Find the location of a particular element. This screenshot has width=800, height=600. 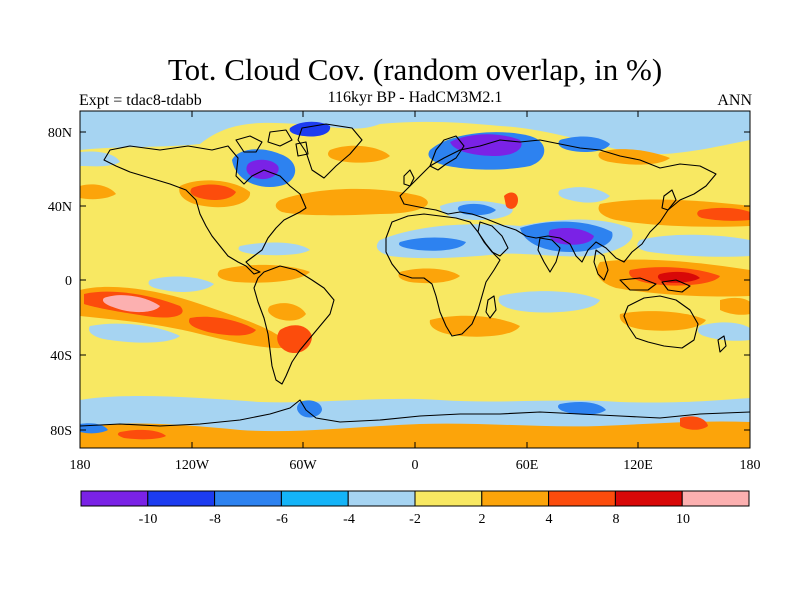

coastline-canadian-arctic is located at coordinates (272, 143).